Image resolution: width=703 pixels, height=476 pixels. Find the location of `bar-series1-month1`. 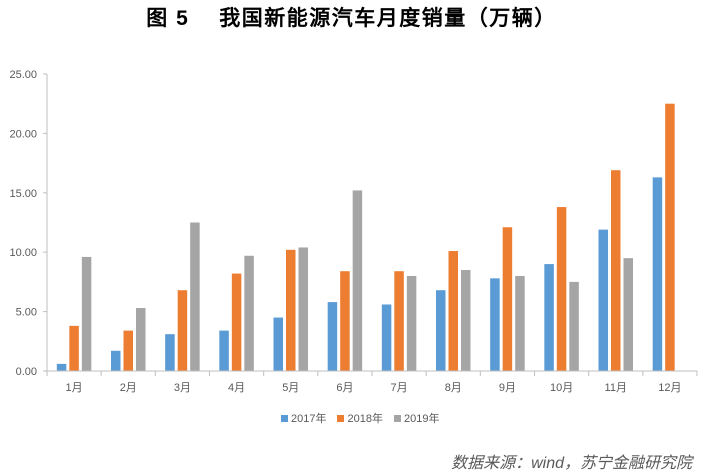

bar-series1-month1 is located at coordinates (61, 367).